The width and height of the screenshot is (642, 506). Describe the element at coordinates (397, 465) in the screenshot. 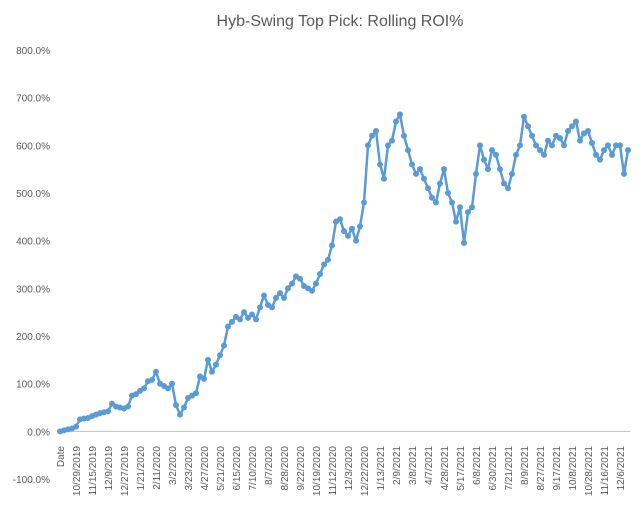

I see `x-tick-label: 2/9/2021` at that location.